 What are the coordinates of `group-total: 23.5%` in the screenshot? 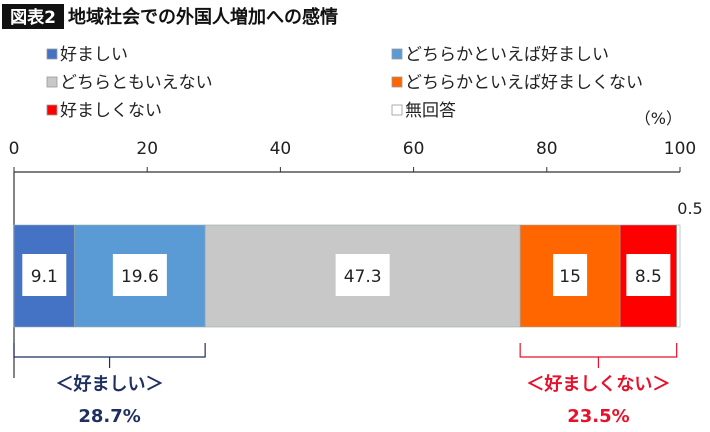 It's located at (598, 416).